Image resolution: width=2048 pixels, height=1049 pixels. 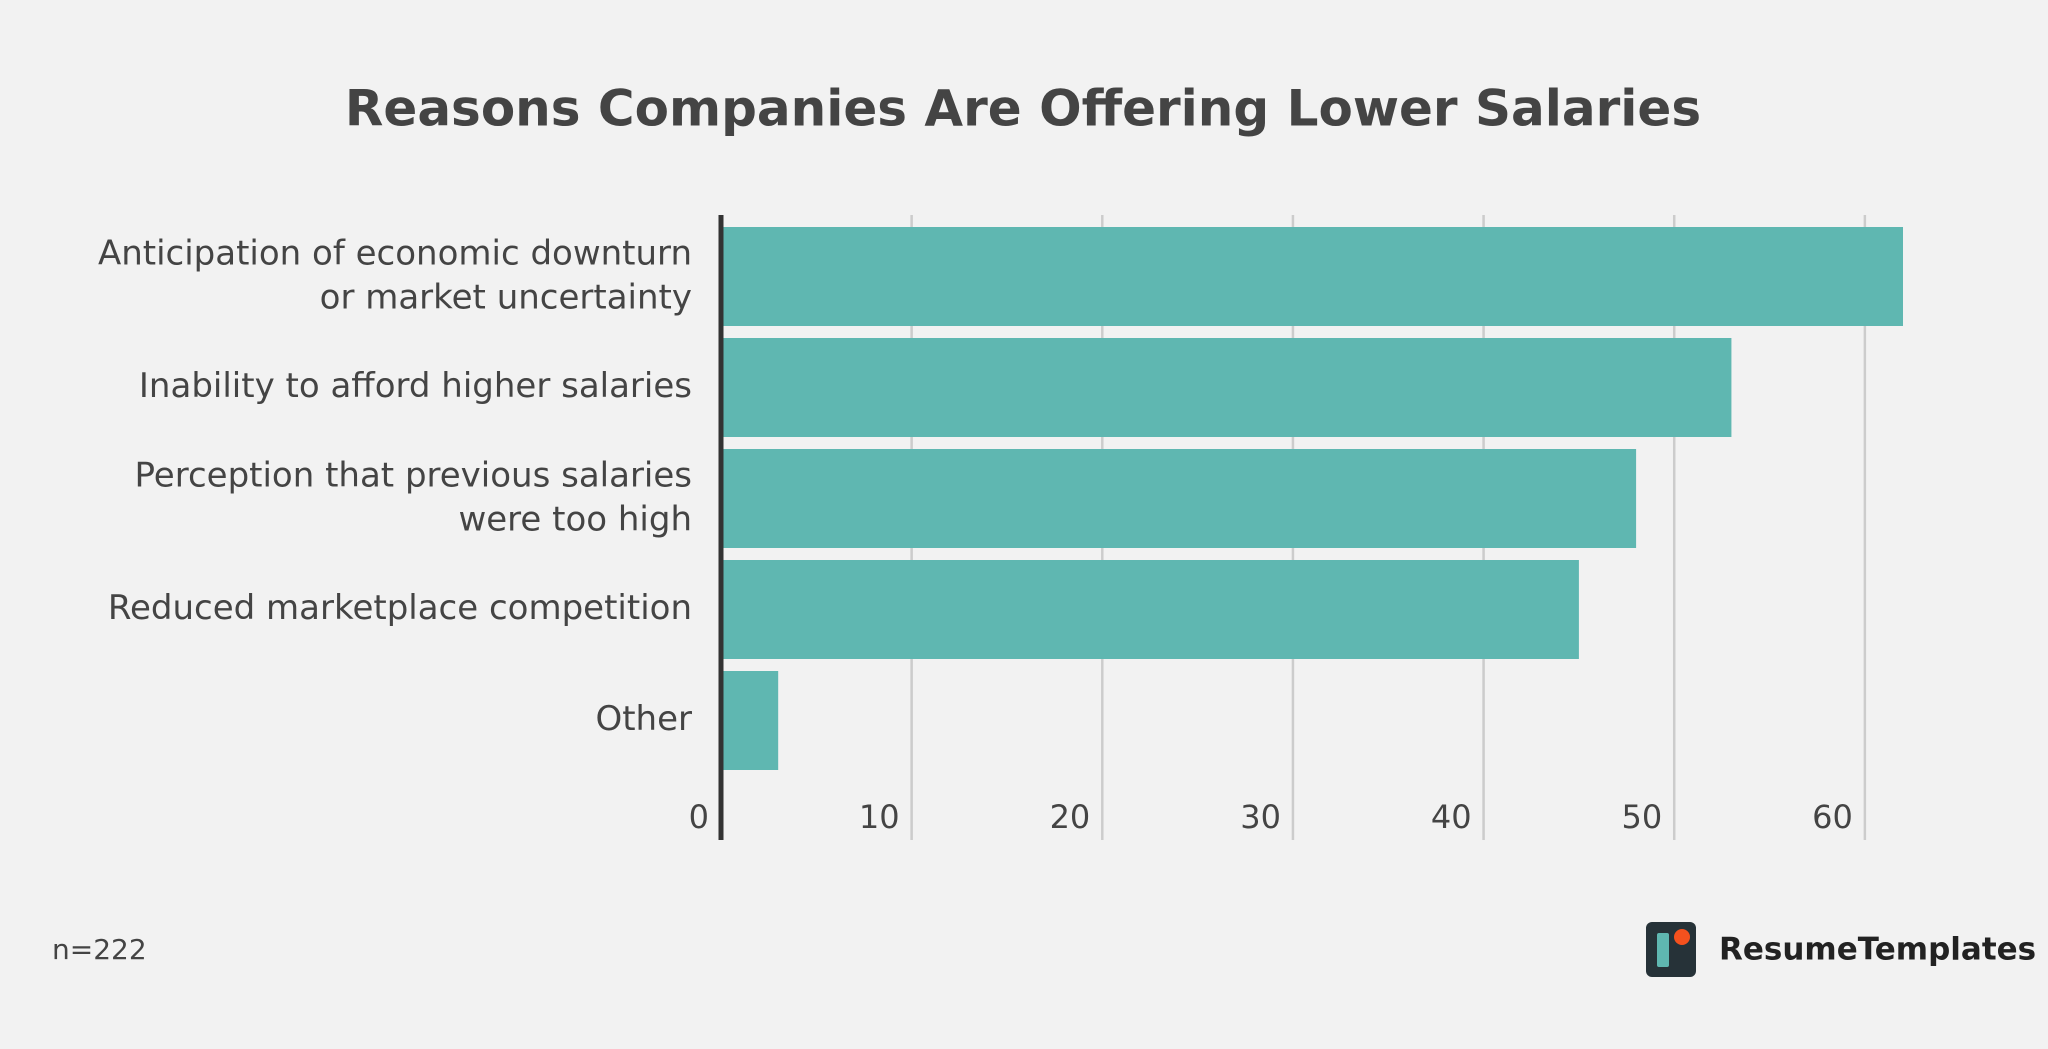 I want to click on note: n=222, so click(x=99, y=949).